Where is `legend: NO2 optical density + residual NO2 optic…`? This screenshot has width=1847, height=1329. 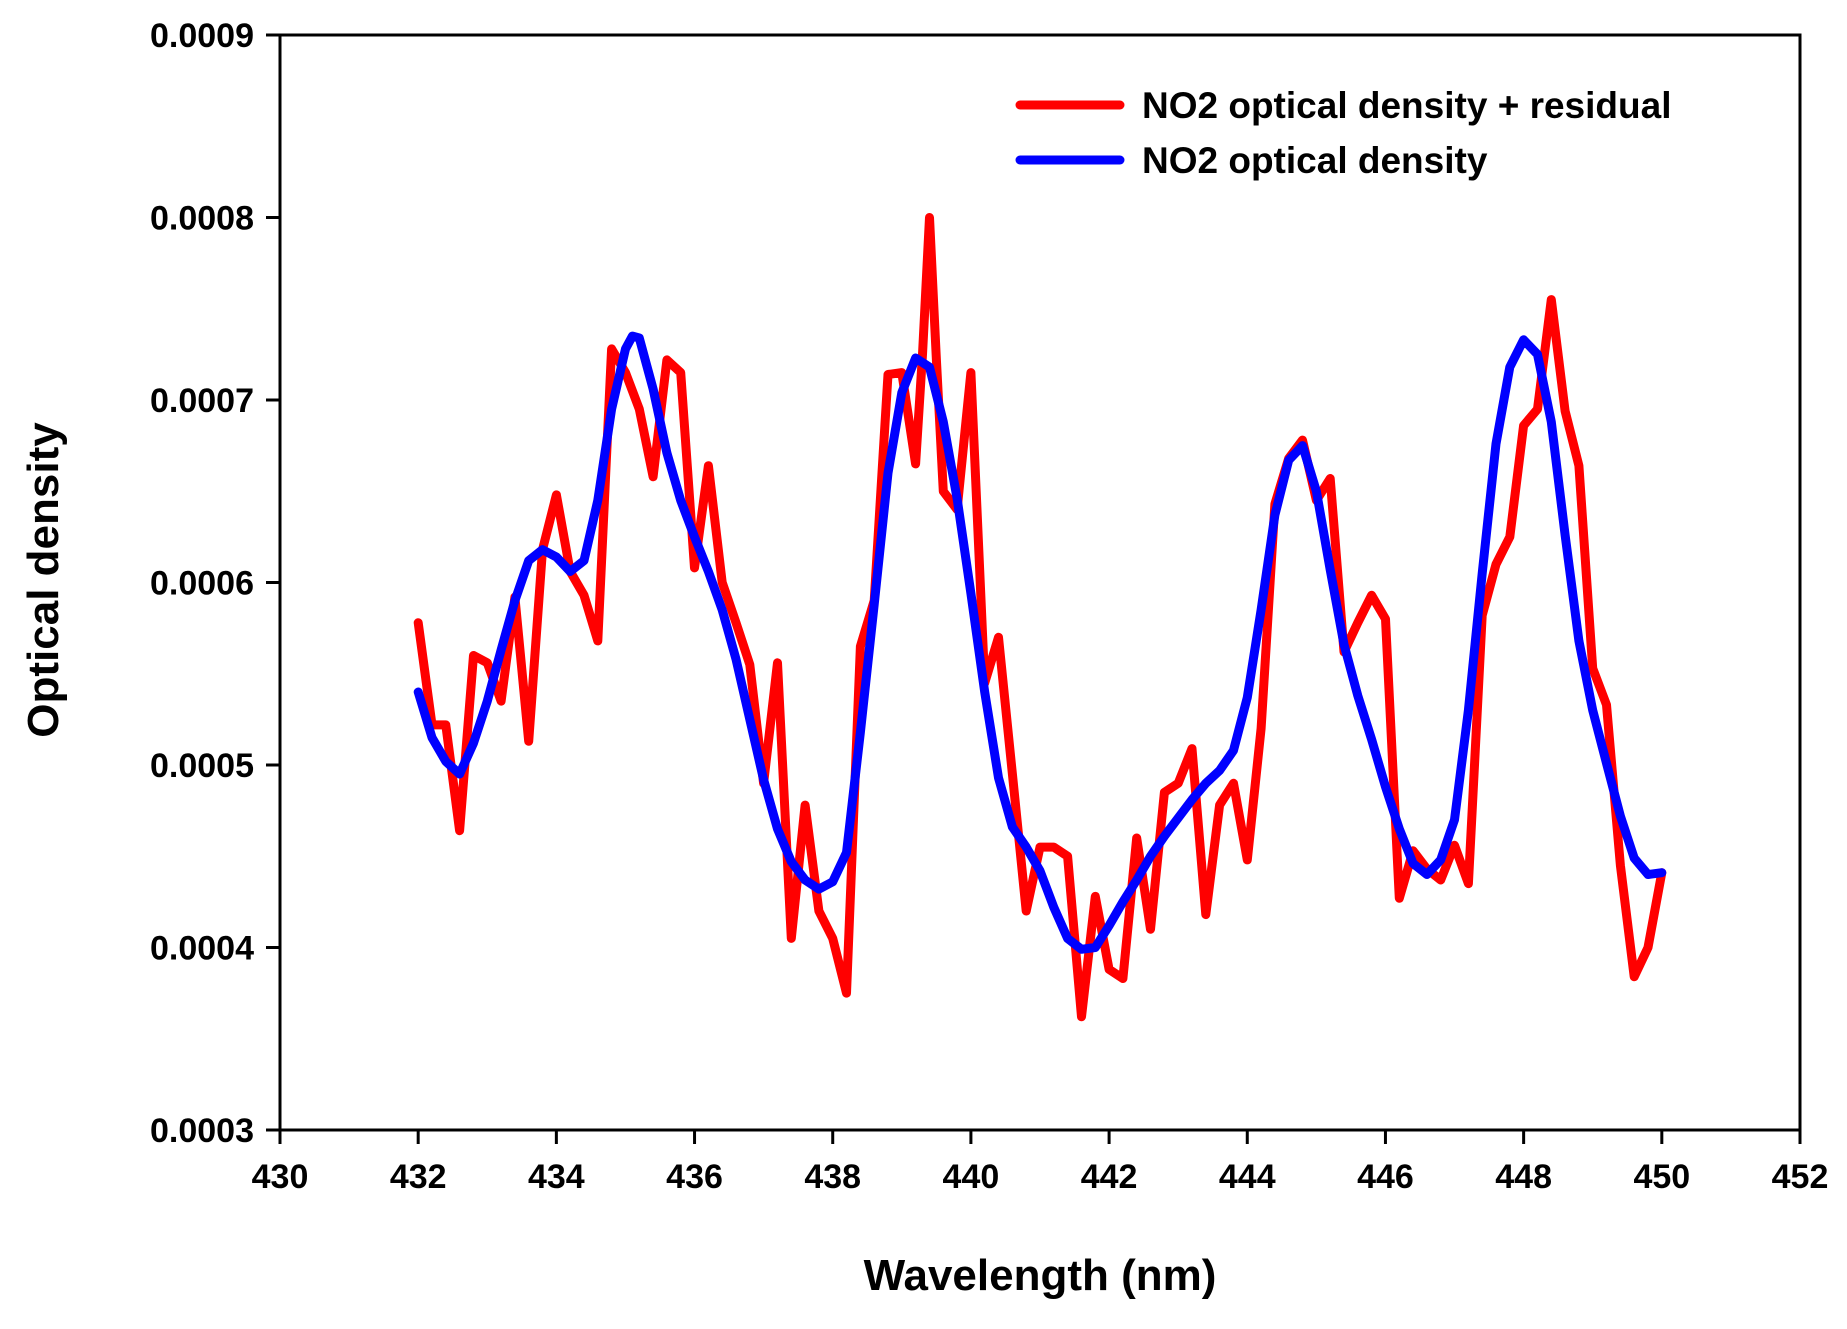 legend: NO2 optical density + residual NO2 optic… is located at coordinates (1343, 133).